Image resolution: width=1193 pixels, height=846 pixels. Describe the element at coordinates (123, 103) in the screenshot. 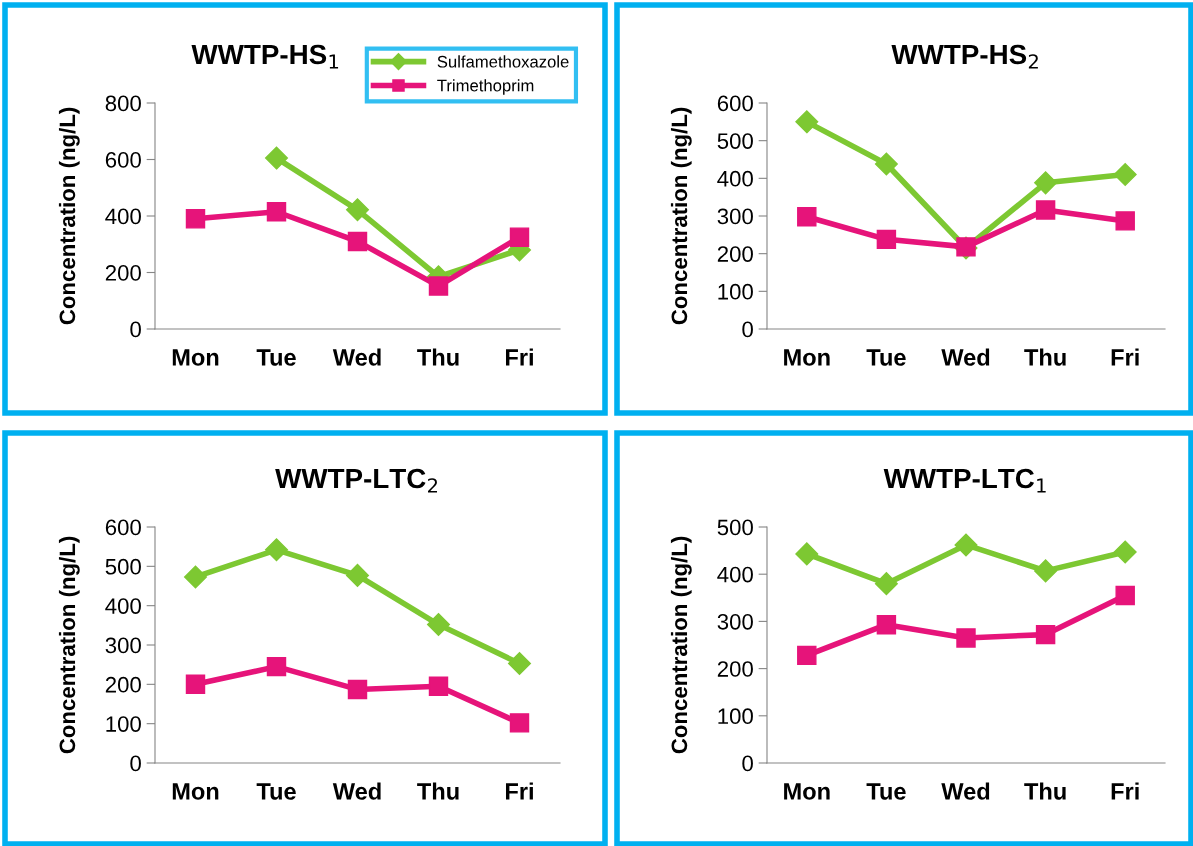

I see `y-tick-label: 800` at that location.